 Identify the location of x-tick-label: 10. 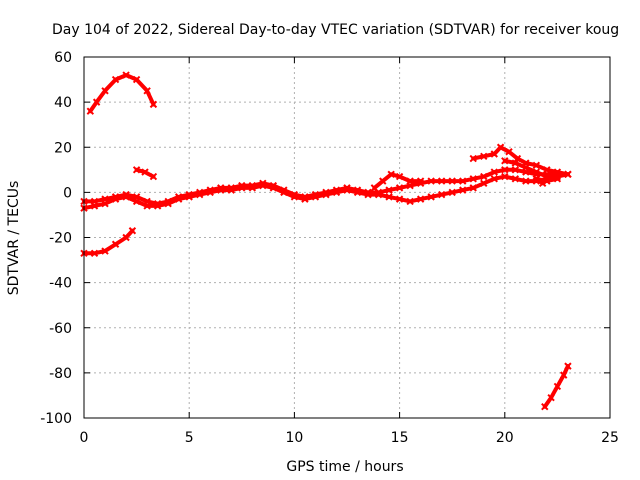
(294, 438).